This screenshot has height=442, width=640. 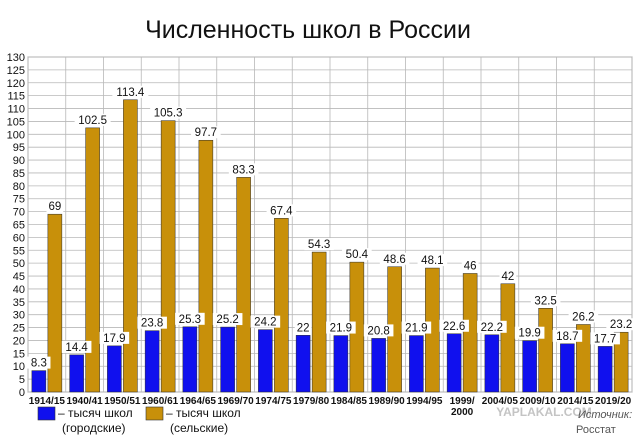 What do you see at coordinates (462, 401) in the screenshot?
I see `x-tick-label: 1999/` at bounding box center [462, 401].